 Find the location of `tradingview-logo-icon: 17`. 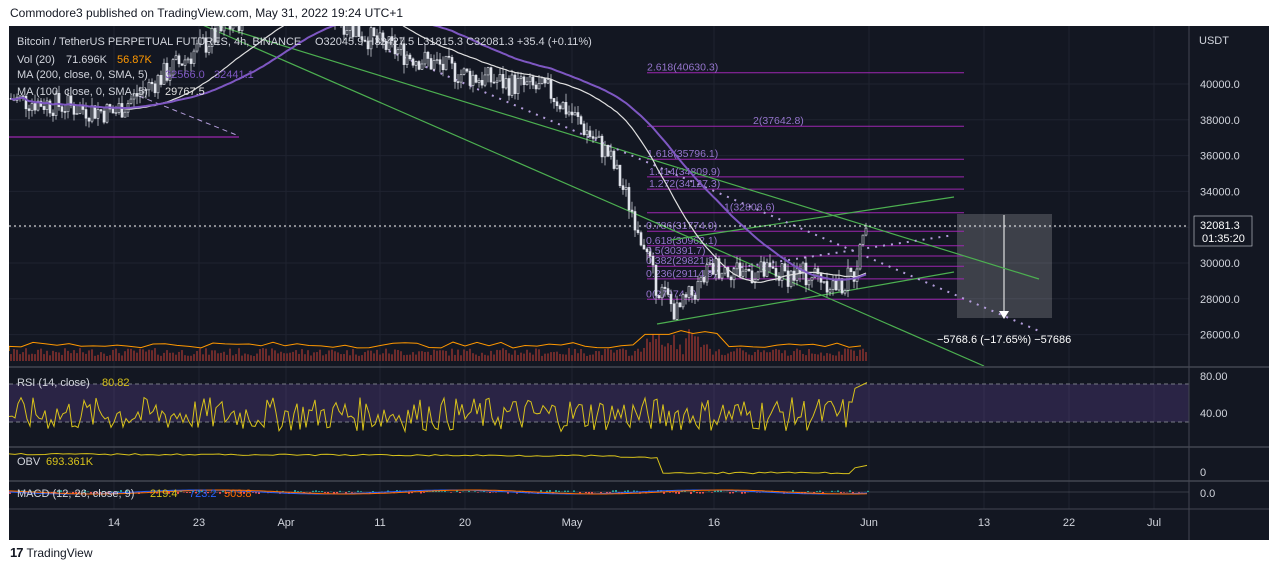

tradingview-logo-icon: 17 is located at coordinates (17, 552).